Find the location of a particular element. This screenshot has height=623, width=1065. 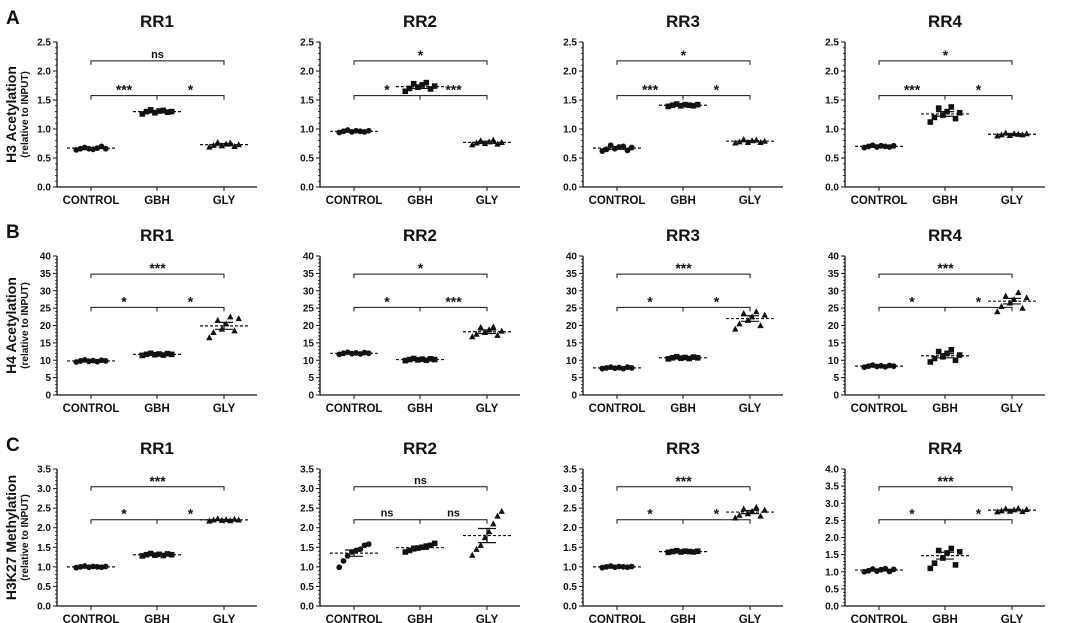

y-tick-label: 3.5 is located at coordinates (307, 470).